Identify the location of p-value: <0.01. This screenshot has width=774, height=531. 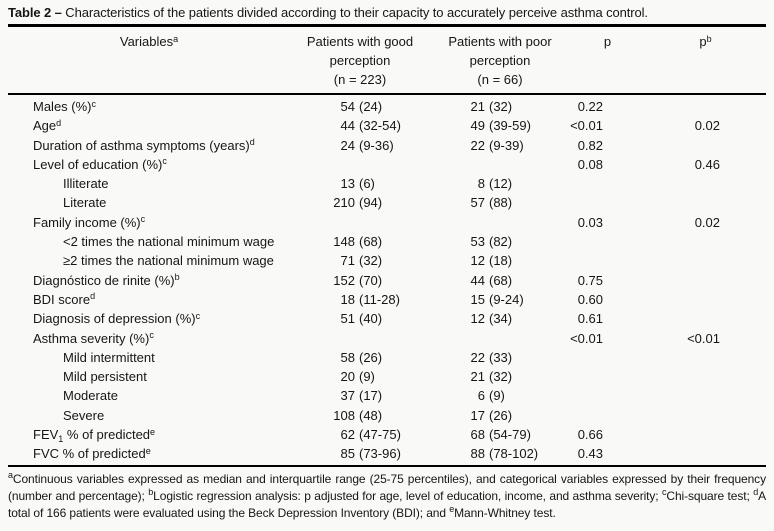
(586, 338).